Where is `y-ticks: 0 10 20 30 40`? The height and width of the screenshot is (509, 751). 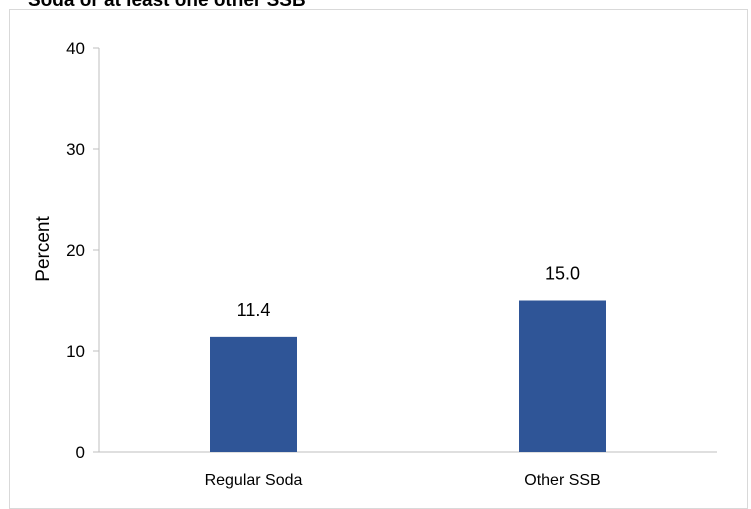
y-ticks: 0 10 20 30 40 is located at coordinates (82, 250).